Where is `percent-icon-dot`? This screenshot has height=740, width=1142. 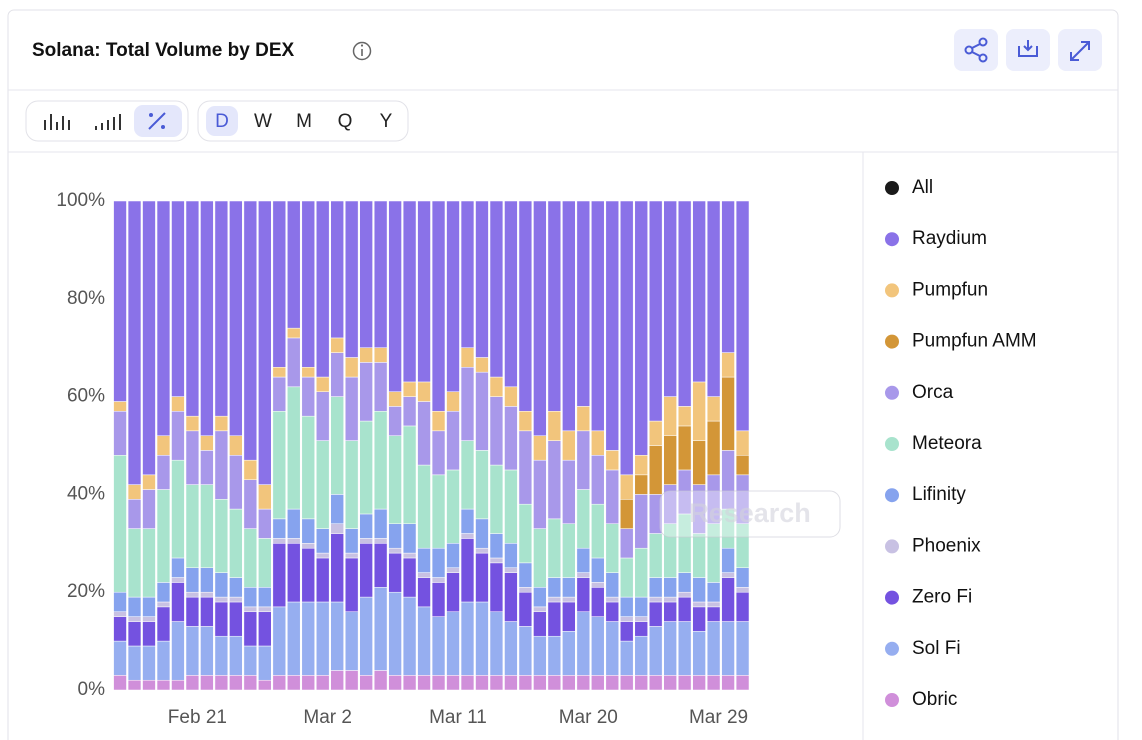 percent-icon-dot is located at coordinates (151, 115).